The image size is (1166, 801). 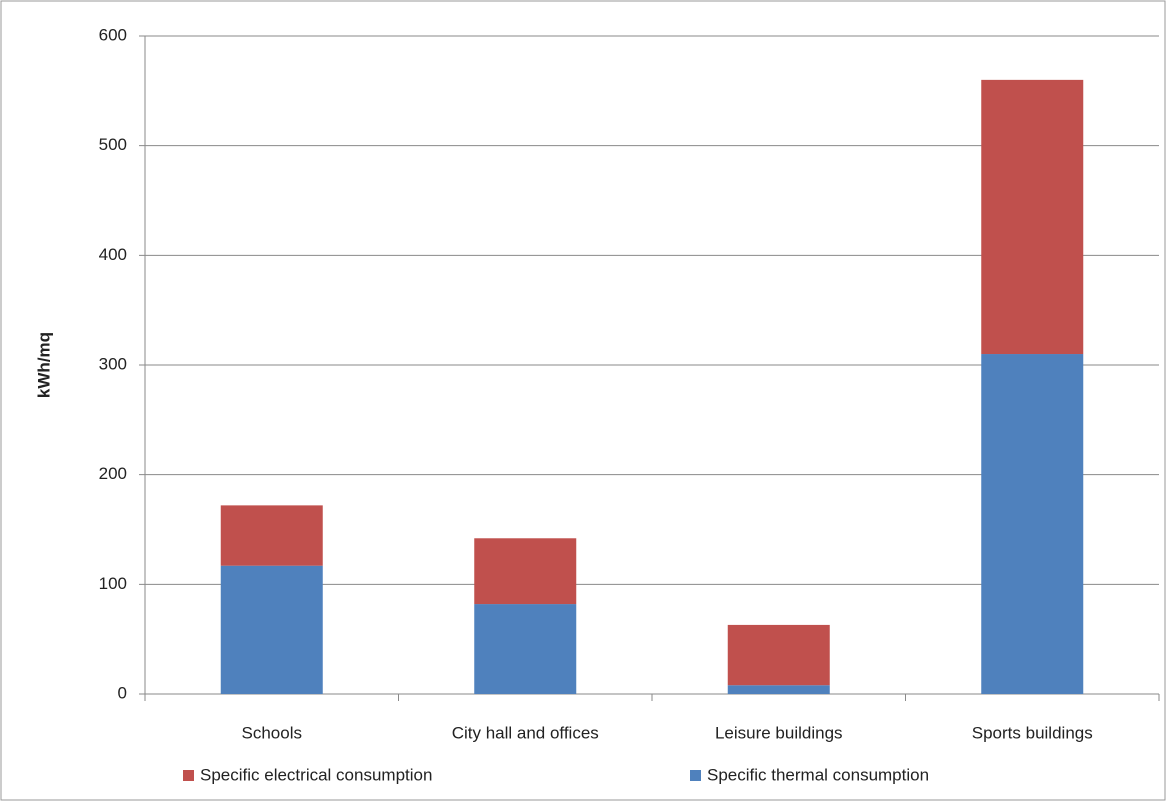 I want to click on y-tick-label: 200, so click(x=113, y=473).